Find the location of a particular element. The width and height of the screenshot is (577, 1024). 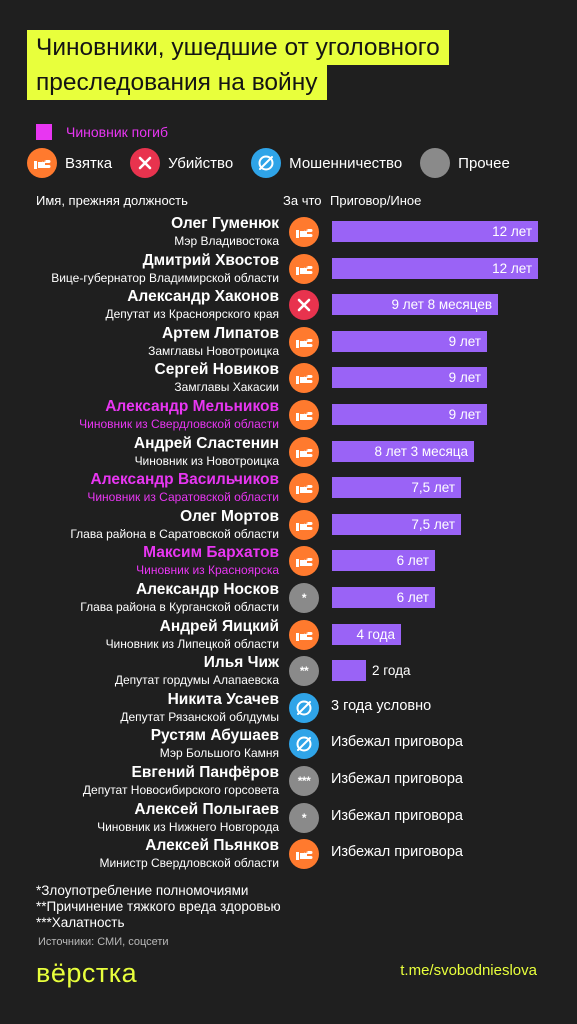

plain-circle-icon: * is located at coordinates (304, 598).